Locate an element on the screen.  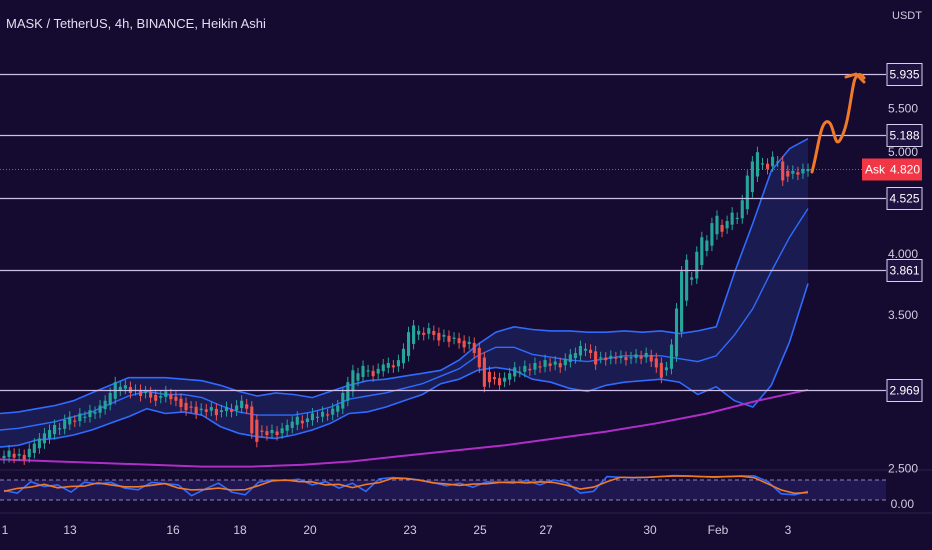
projection-arrowhead is located at coordinates (855, 78).